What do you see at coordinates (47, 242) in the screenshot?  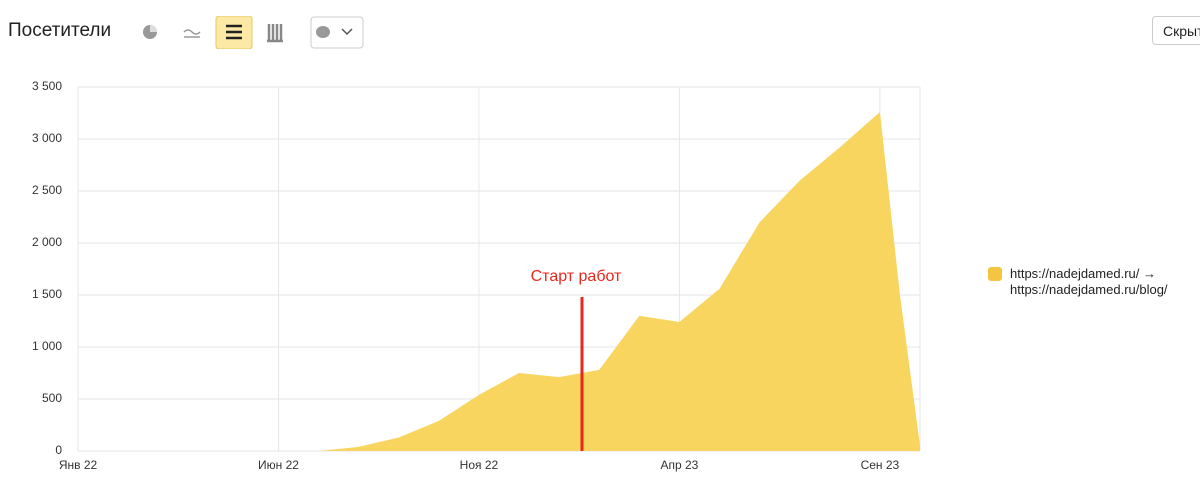 I see `y-tick-label: 2 000` at bounding box center [47, 242].